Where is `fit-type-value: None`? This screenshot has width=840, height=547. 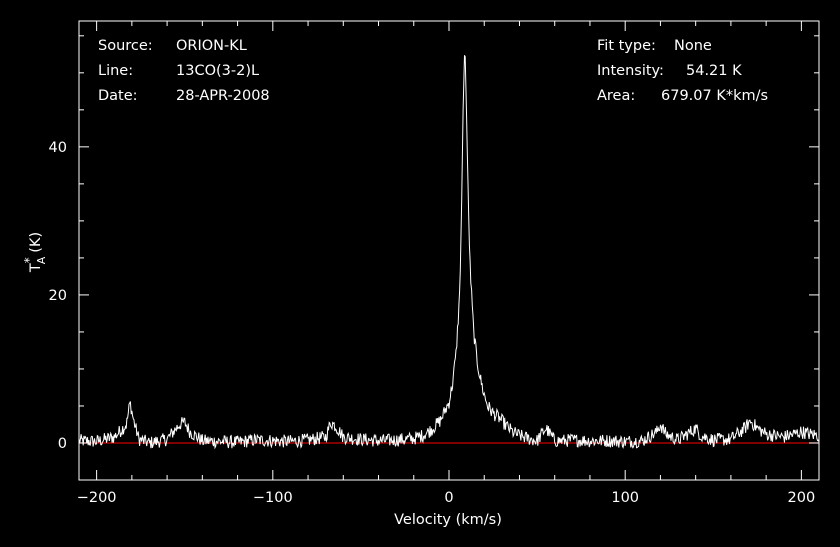 fit-type-value: None is located at coordinates (693, 46).